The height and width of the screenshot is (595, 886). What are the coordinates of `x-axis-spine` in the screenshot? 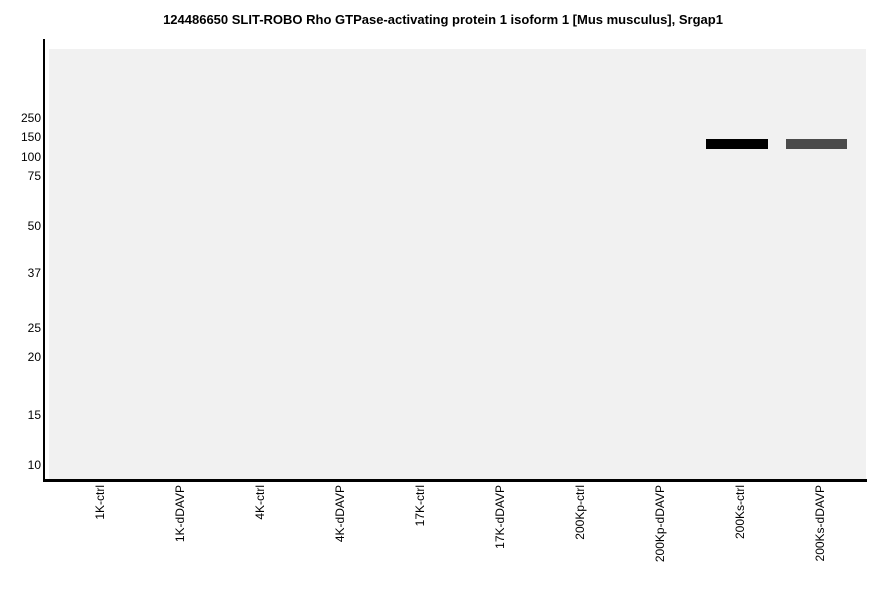 It's located at (455, 480).